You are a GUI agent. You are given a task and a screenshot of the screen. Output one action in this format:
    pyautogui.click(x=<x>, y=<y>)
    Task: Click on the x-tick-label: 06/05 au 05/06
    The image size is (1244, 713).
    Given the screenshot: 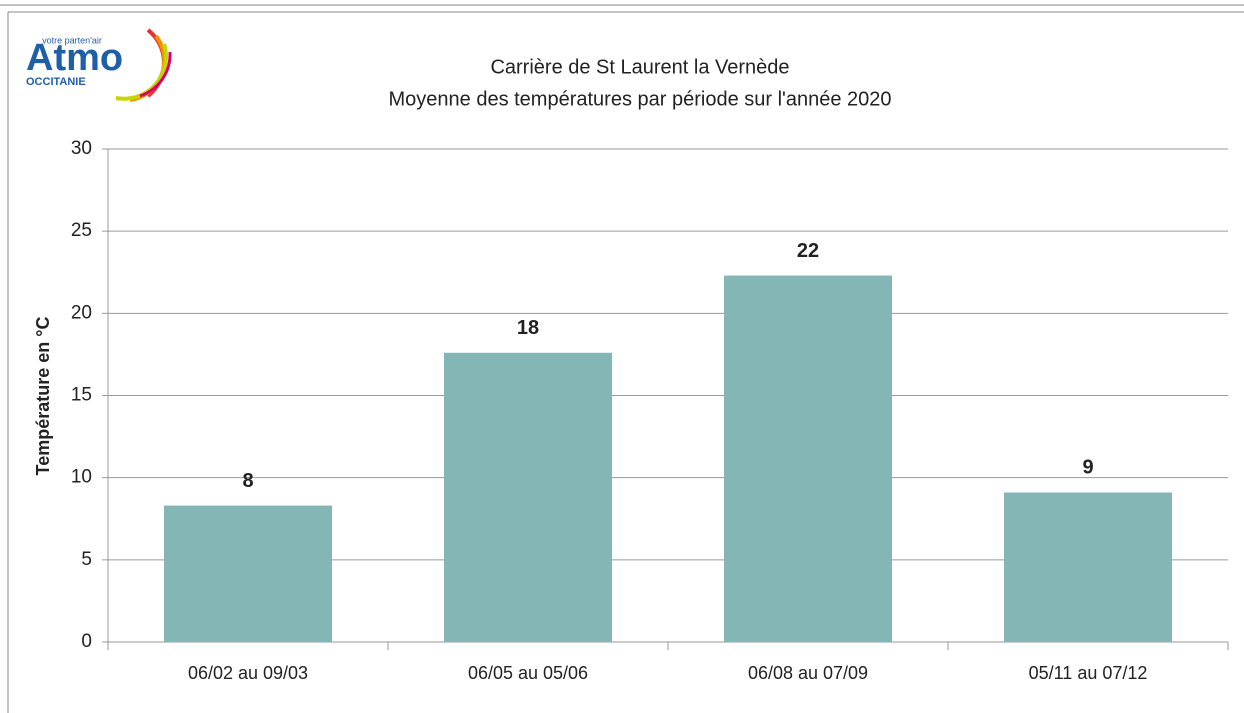 What is the action you would take?
    pyautogui.click(x=528, y=673)
    